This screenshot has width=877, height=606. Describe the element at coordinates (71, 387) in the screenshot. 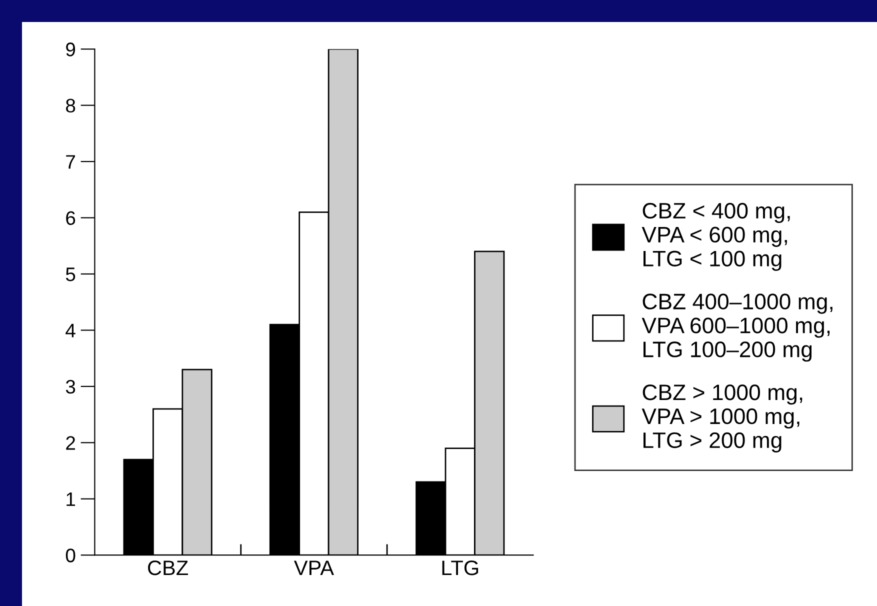

I see `y-tick-label: 3` at that location.